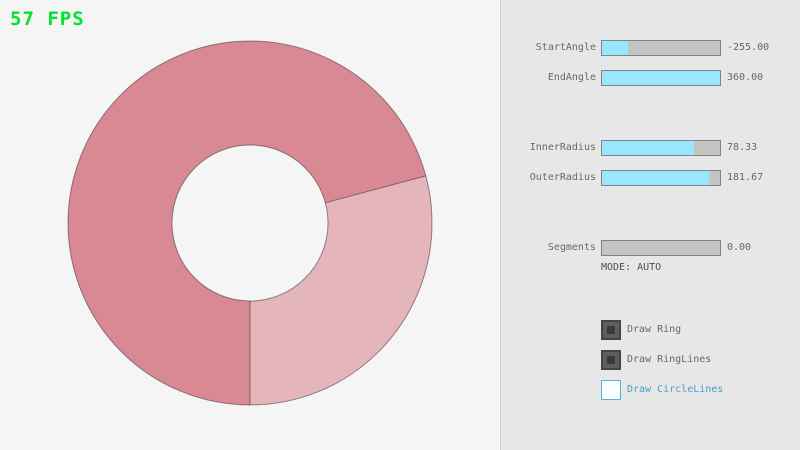 This screenshot has width=800, height=450. Describe the element at coordinates (631, 267) in the screenshot. I see `segments-mode-label: MODE: AUTO` at that location.